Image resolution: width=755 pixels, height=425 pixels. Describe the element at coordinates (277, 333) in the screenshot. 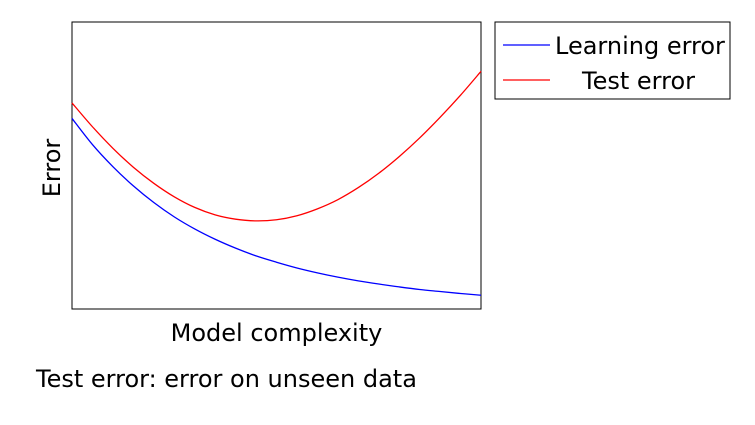

I see `x-axis-label: Model complexity` at that location.